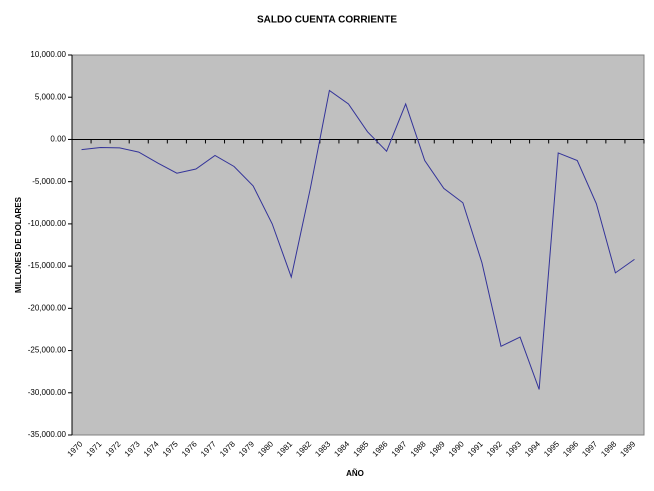  I want to click on x-tick-label: 1971, so click(94, 448).